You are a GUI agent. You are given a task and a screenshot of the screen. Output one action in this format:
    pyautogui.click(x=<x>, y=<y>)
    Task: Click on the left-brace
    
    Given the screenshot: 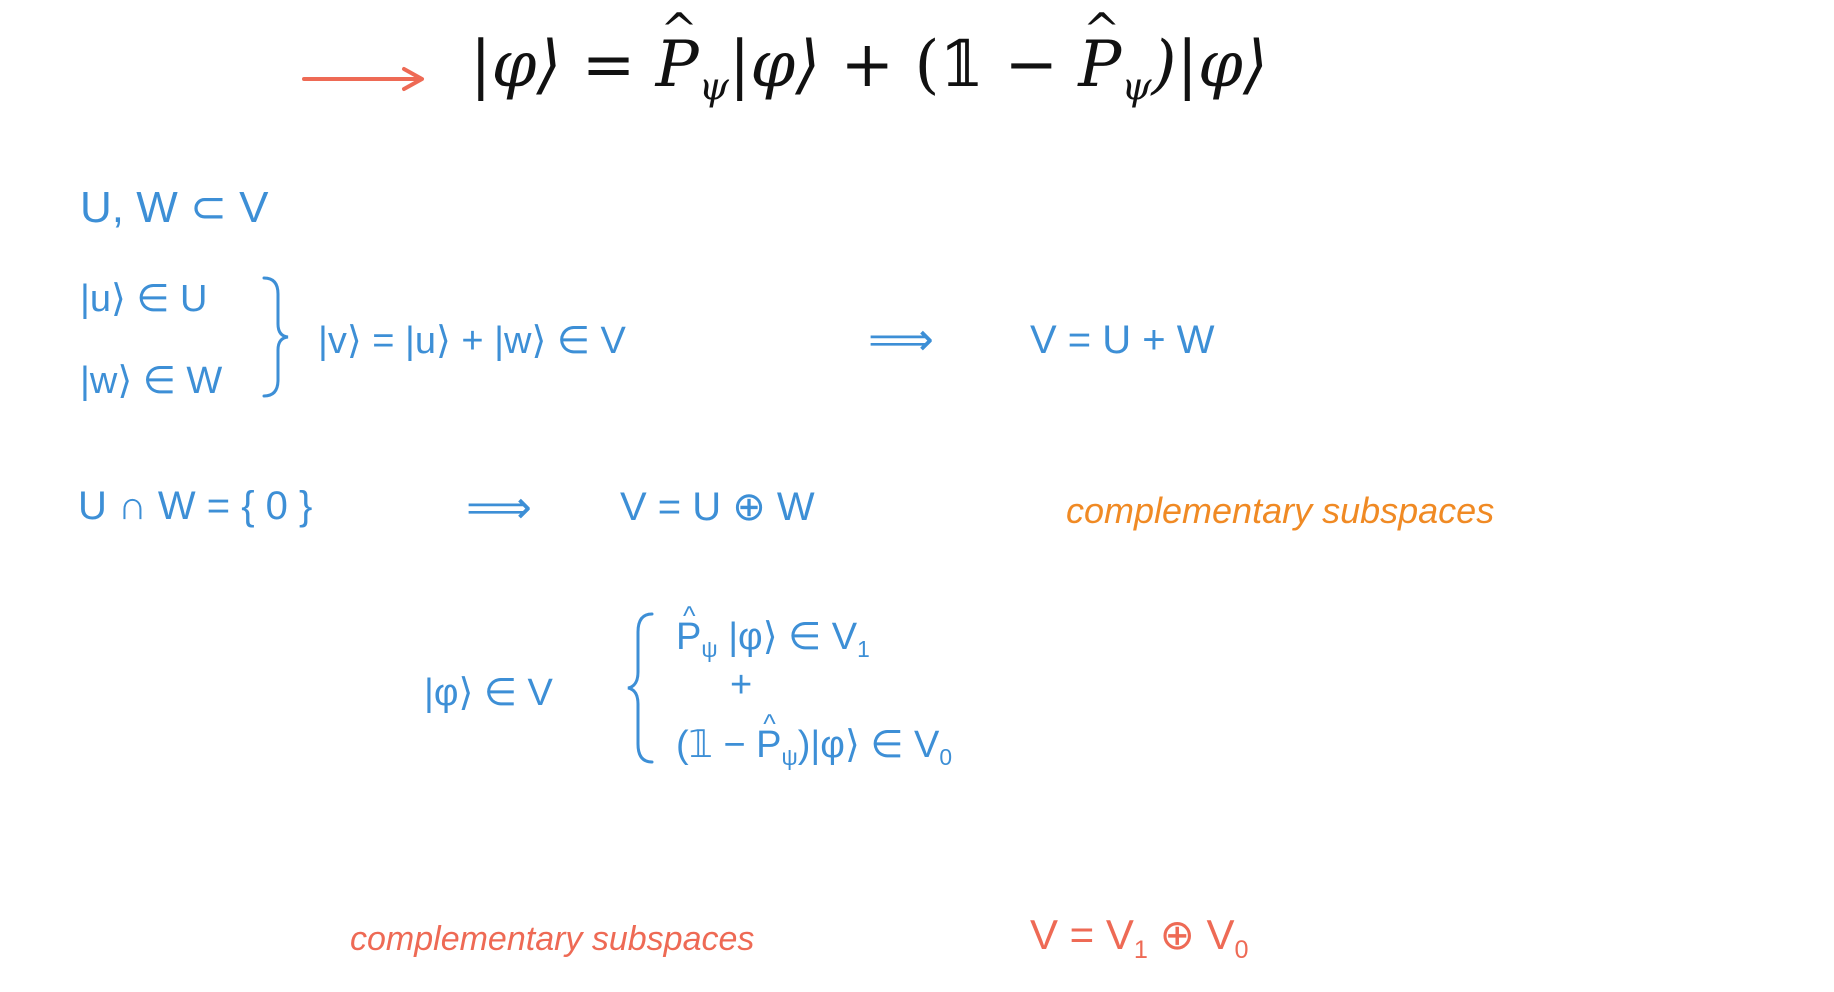 What is the action you would take?
    pyautogui.click(x=640, y=688)
    